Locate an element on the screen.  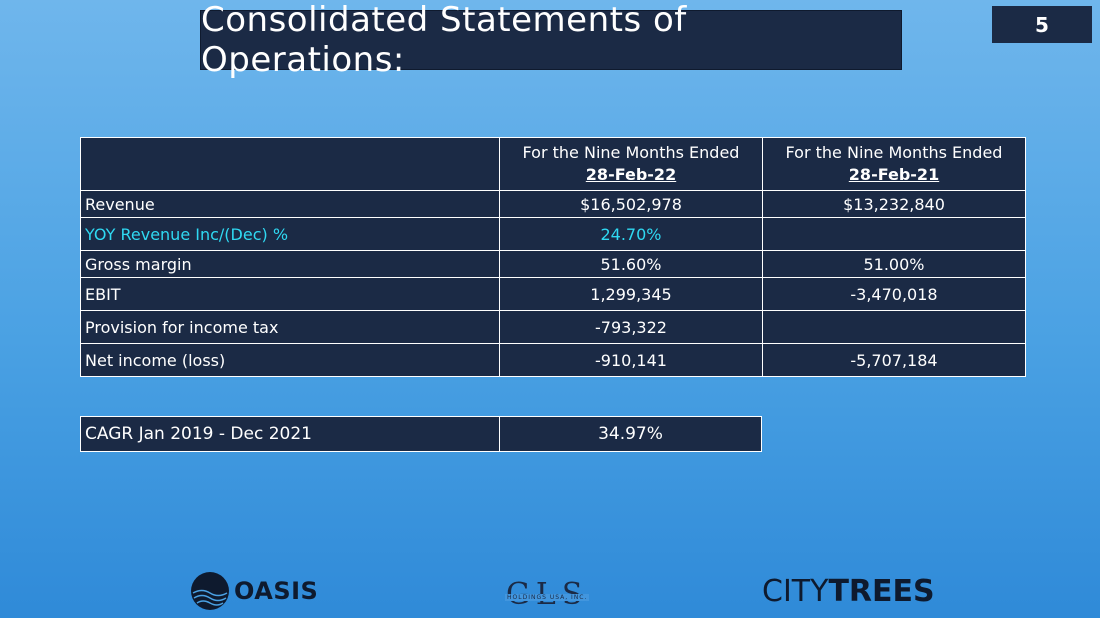
row-value-2021: 51.00% is located at coordinates (894, 264).